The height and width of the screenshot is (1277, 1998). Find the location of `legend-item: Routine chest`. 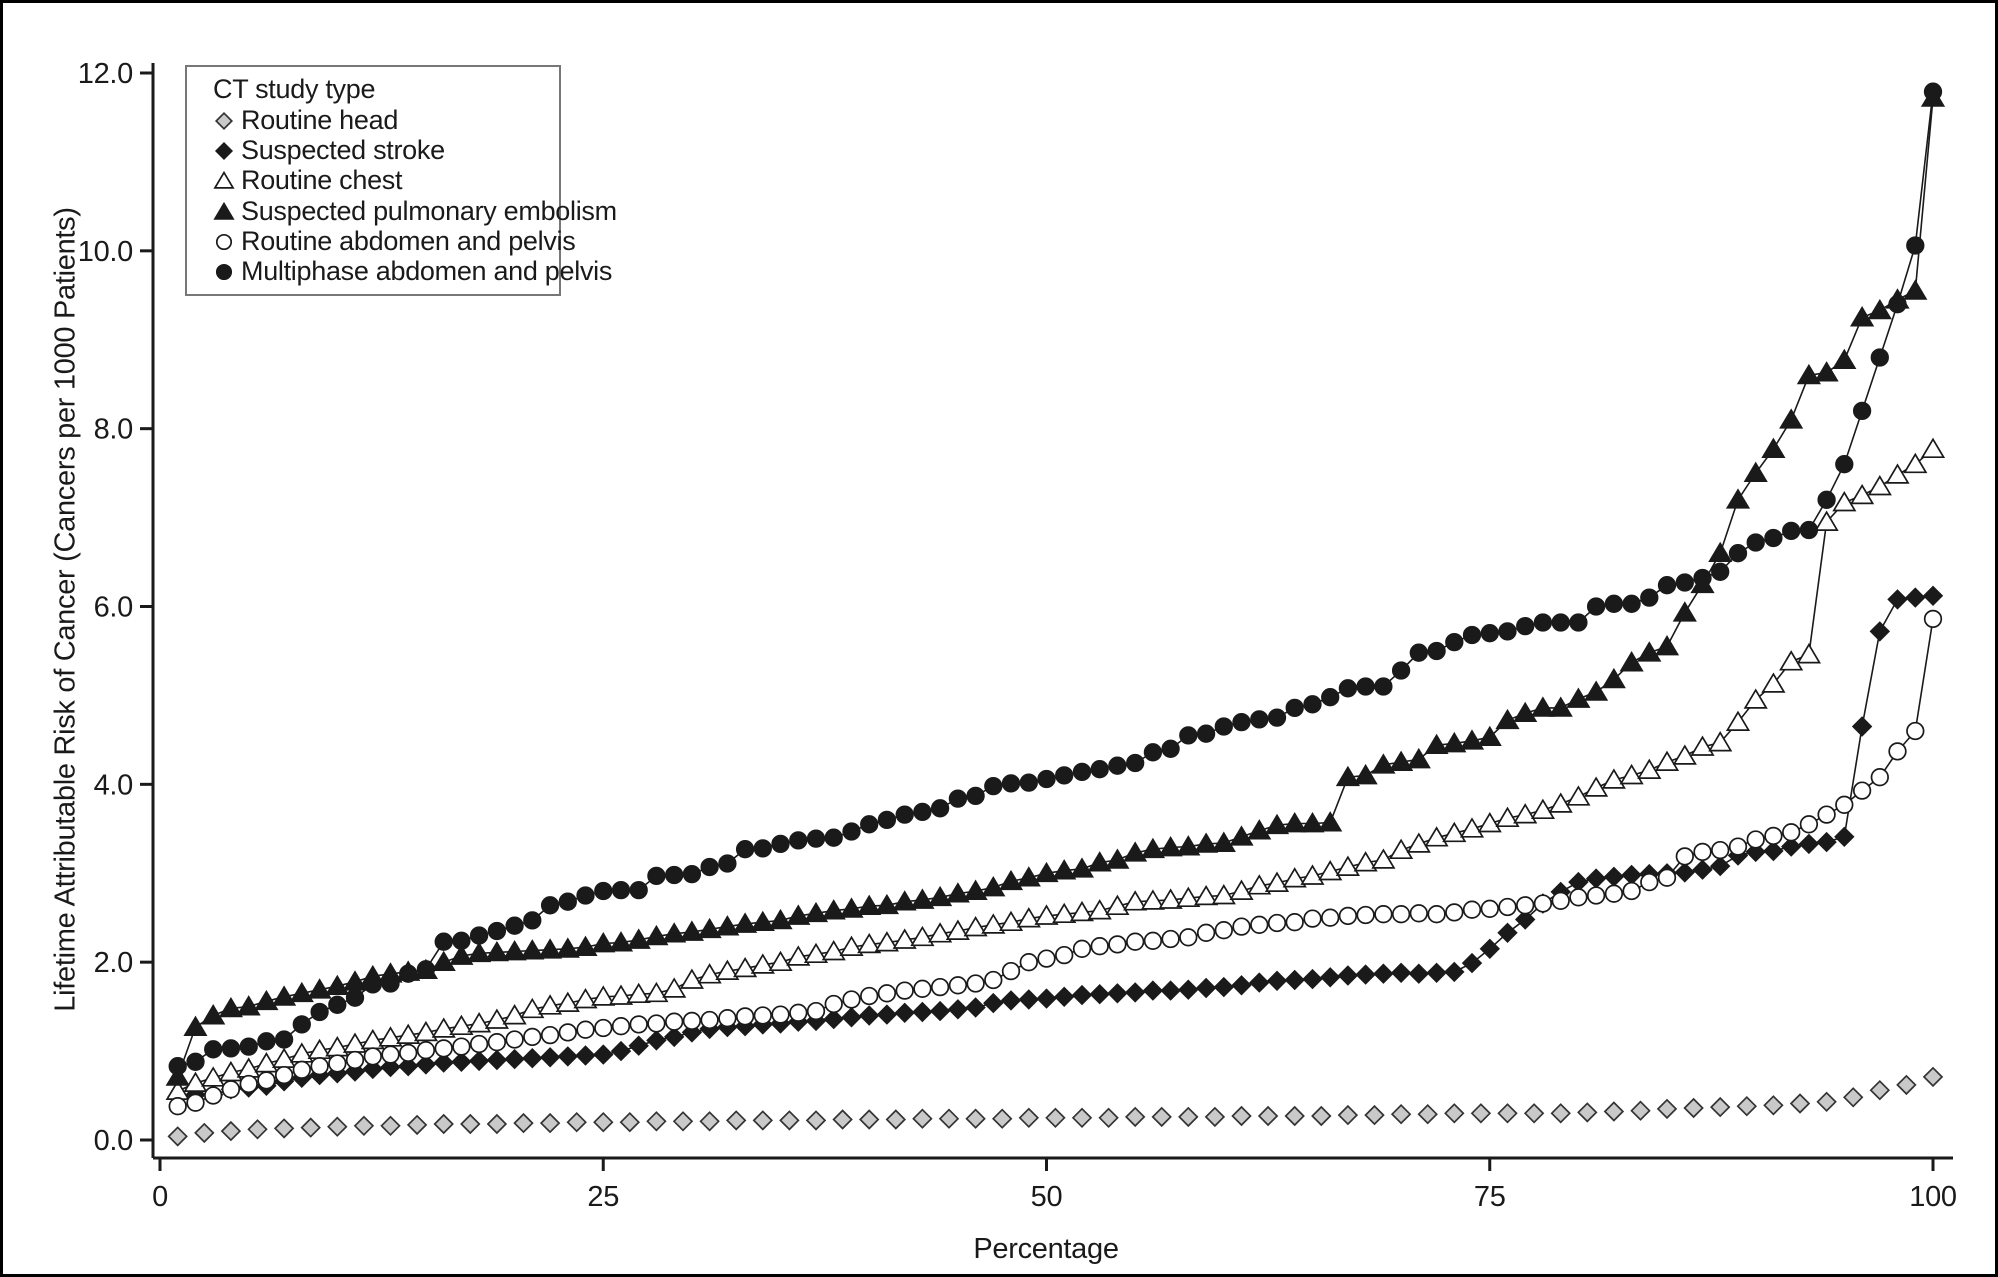

legend-item: Routine chest is located at coordinates (386, 180).